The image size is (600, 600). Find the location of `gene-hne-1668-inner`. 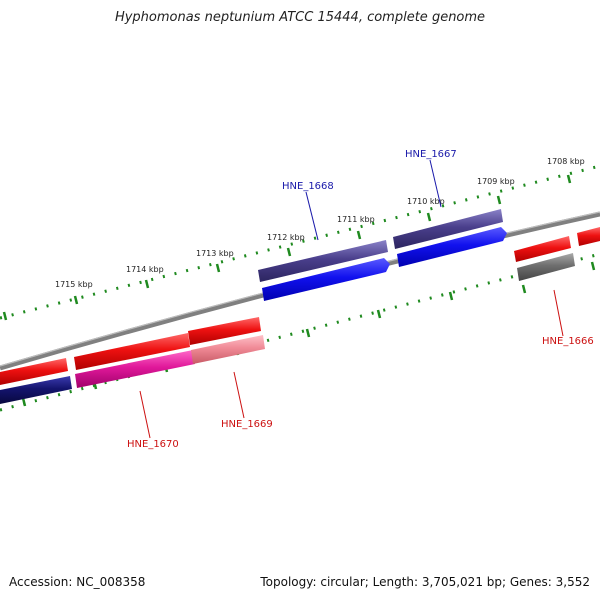

gene-hne-1668-inner is located at coordinates (326, 279).